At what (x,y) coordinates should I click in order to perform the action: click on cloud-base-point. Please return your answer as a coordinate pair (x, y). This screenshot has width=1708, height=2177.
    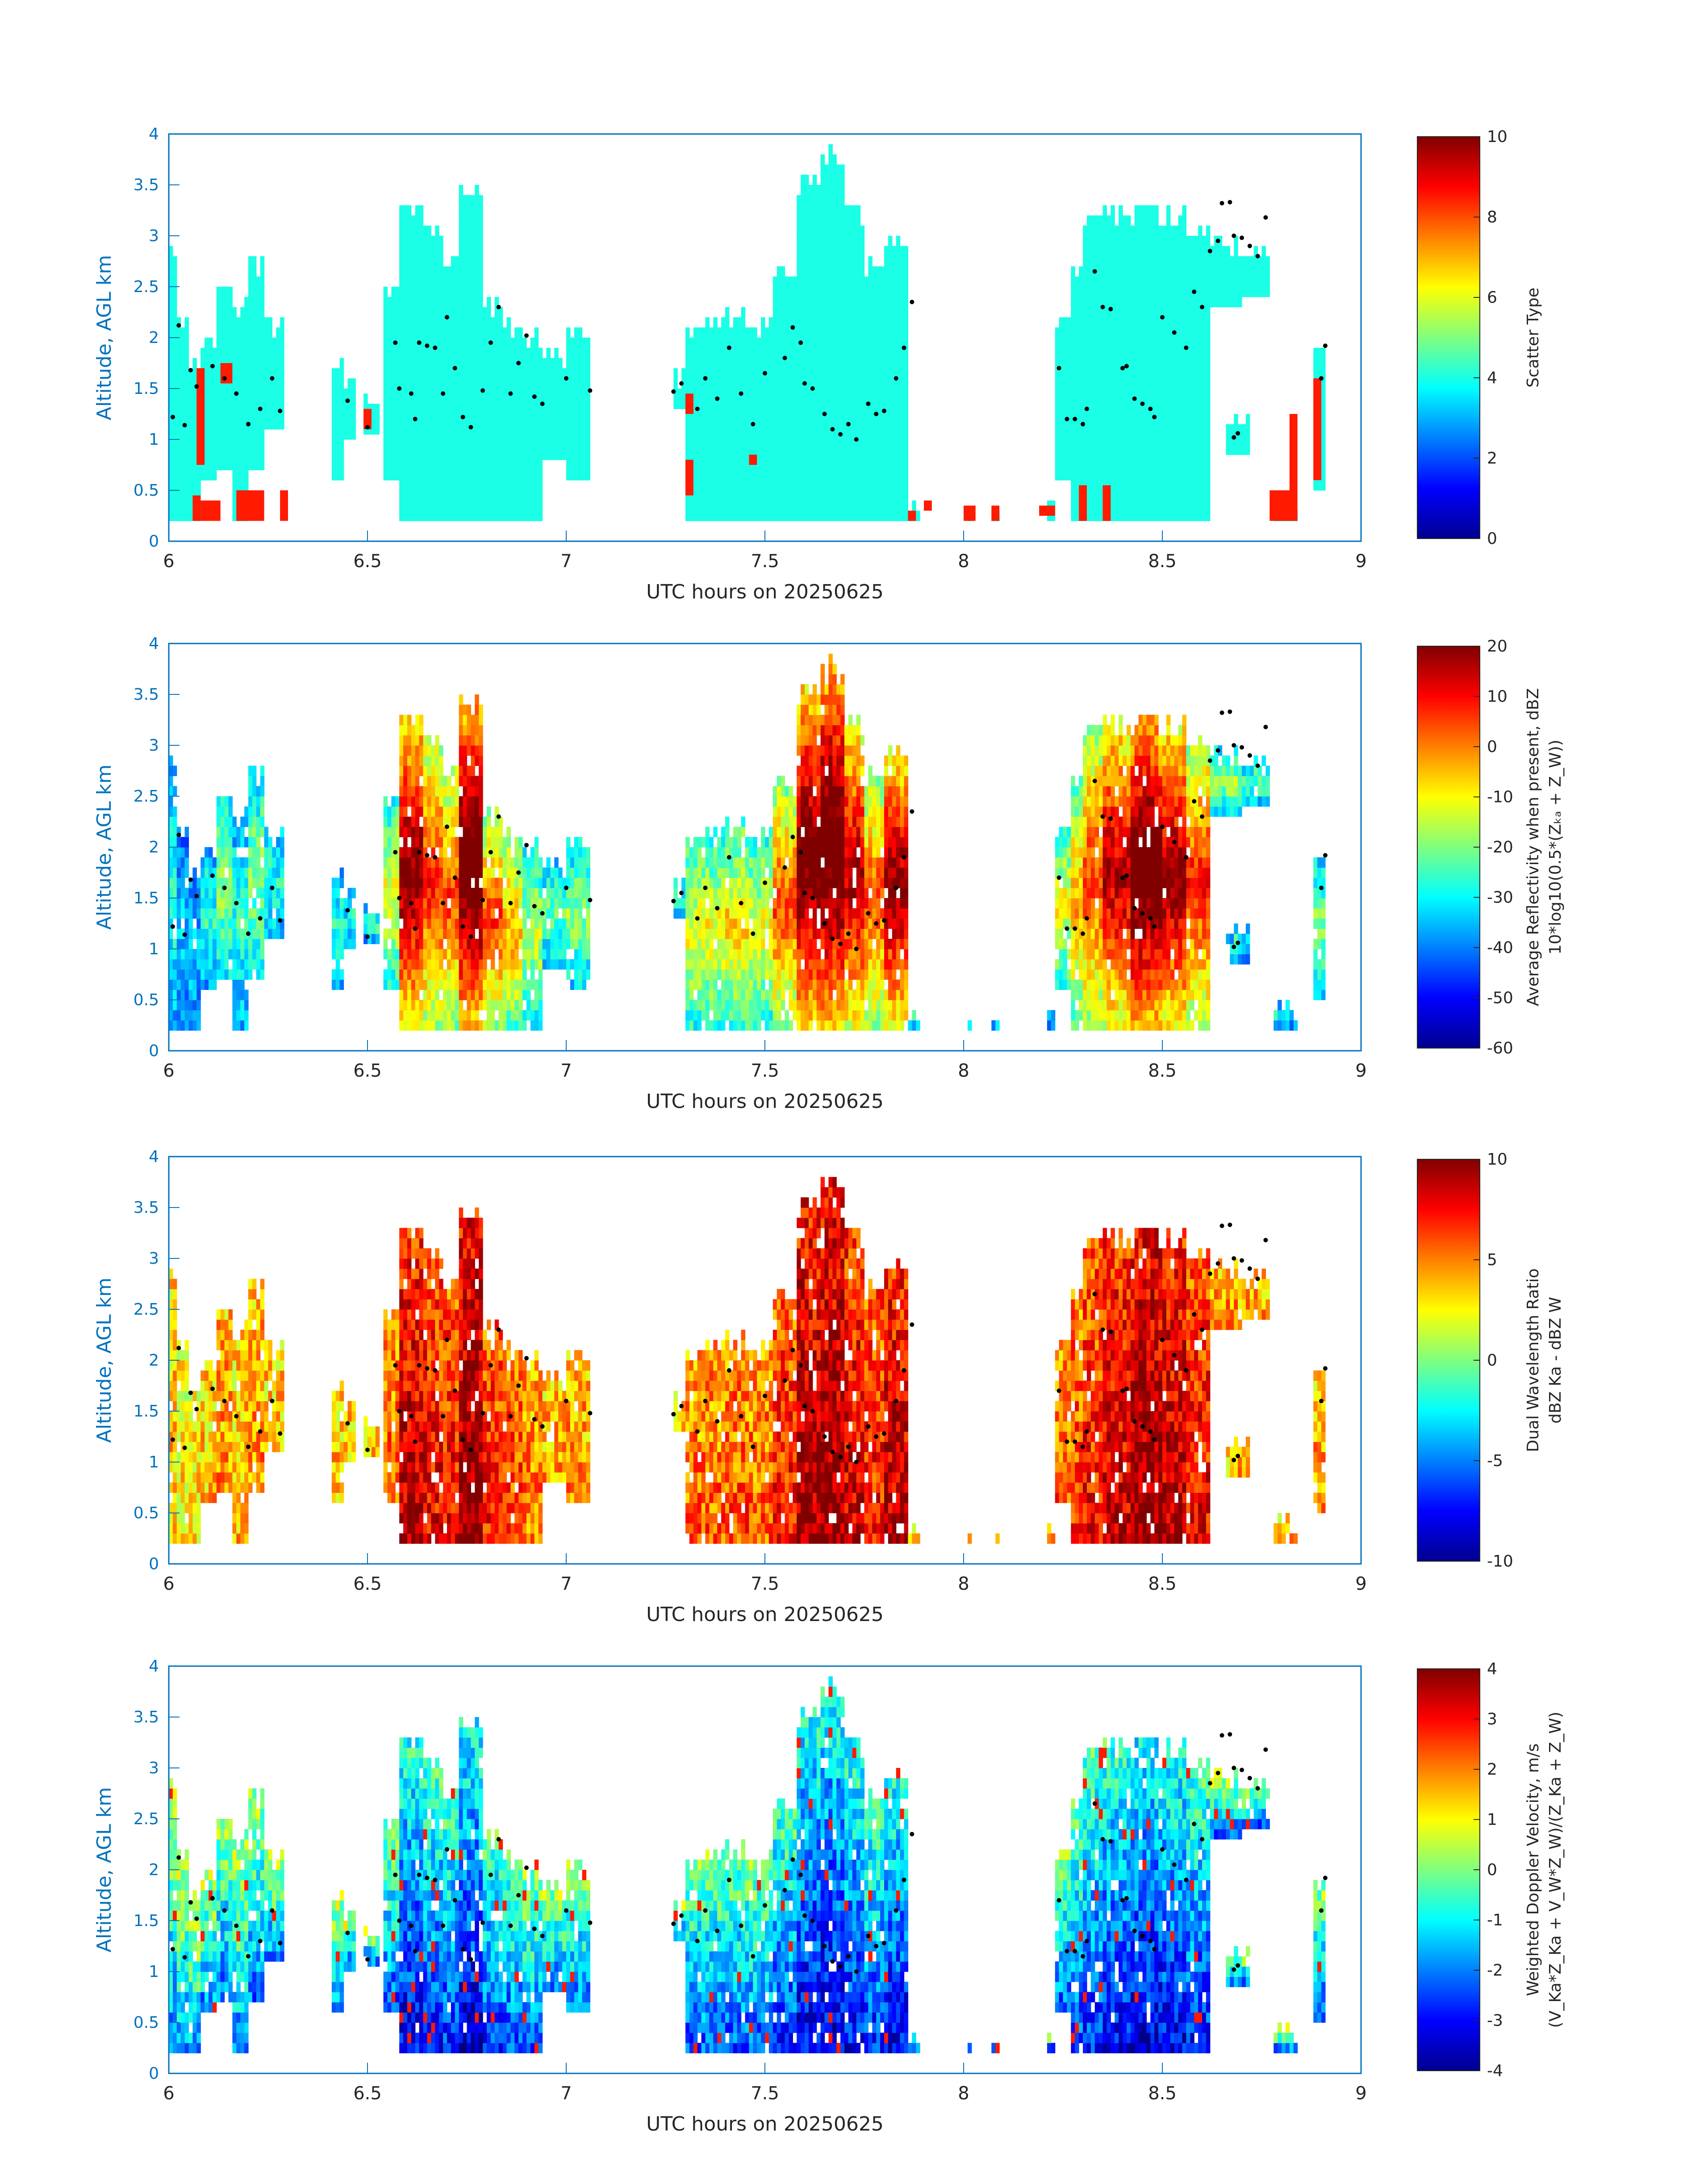
    Looking at the image, I should click on (705, 378).